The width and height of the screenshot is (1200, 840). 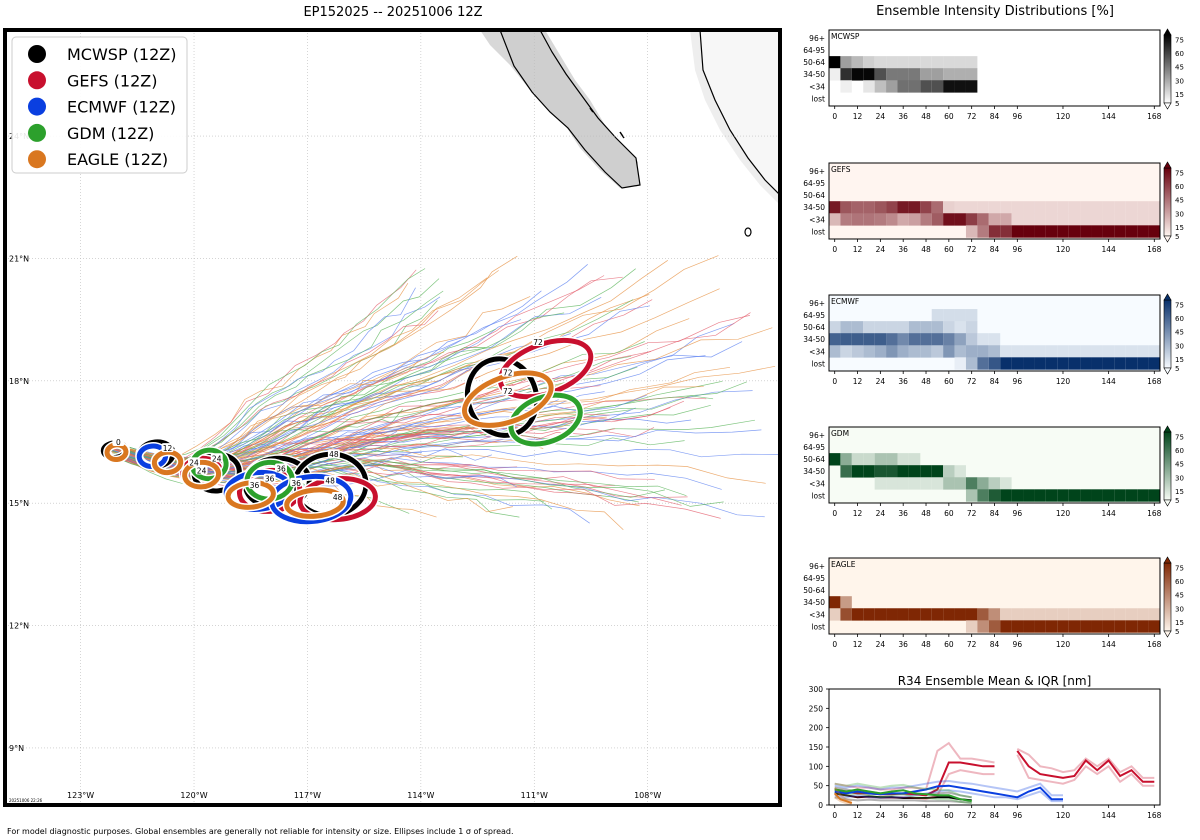 I want to click on r34-y-tick-label: 300, so click(x=816, y=689).